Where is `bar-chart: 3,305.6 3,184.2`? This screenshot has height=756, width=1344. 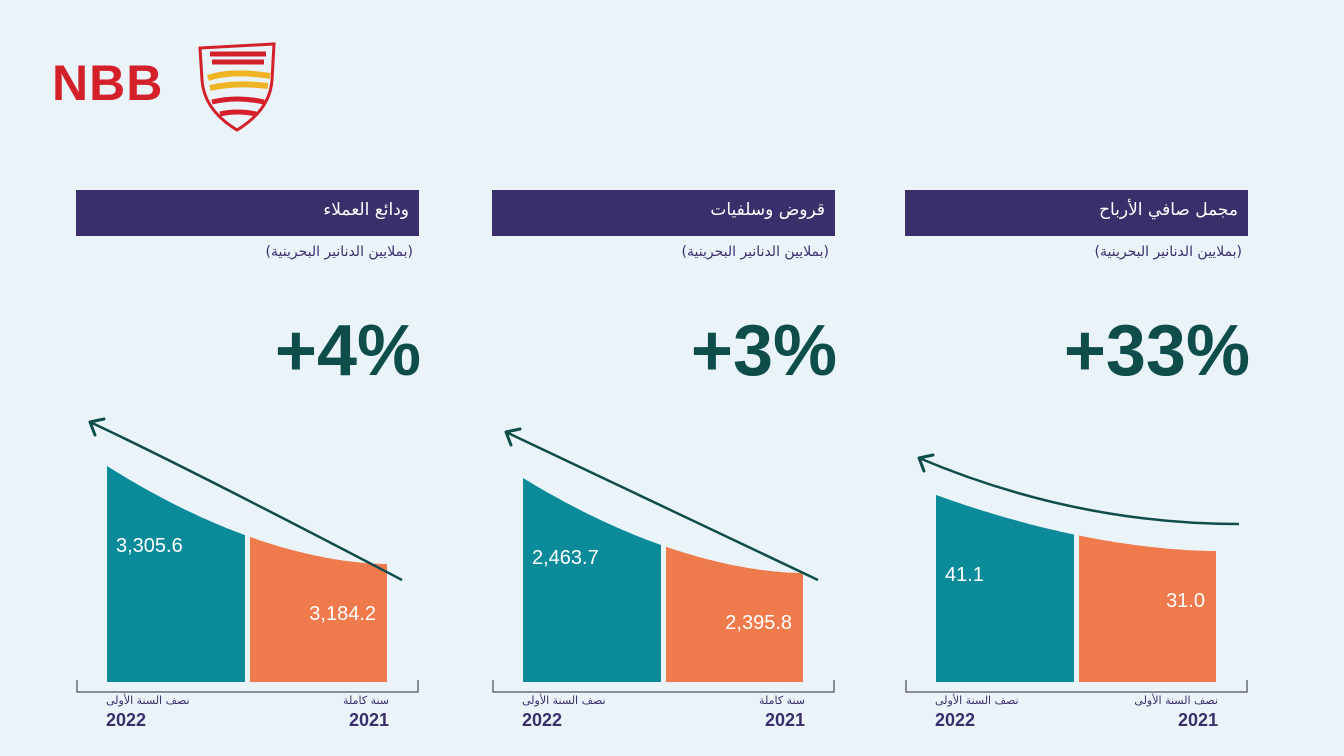
bar-chart: 3,305.6 3,184.2 is located at coordinates (247, 555).